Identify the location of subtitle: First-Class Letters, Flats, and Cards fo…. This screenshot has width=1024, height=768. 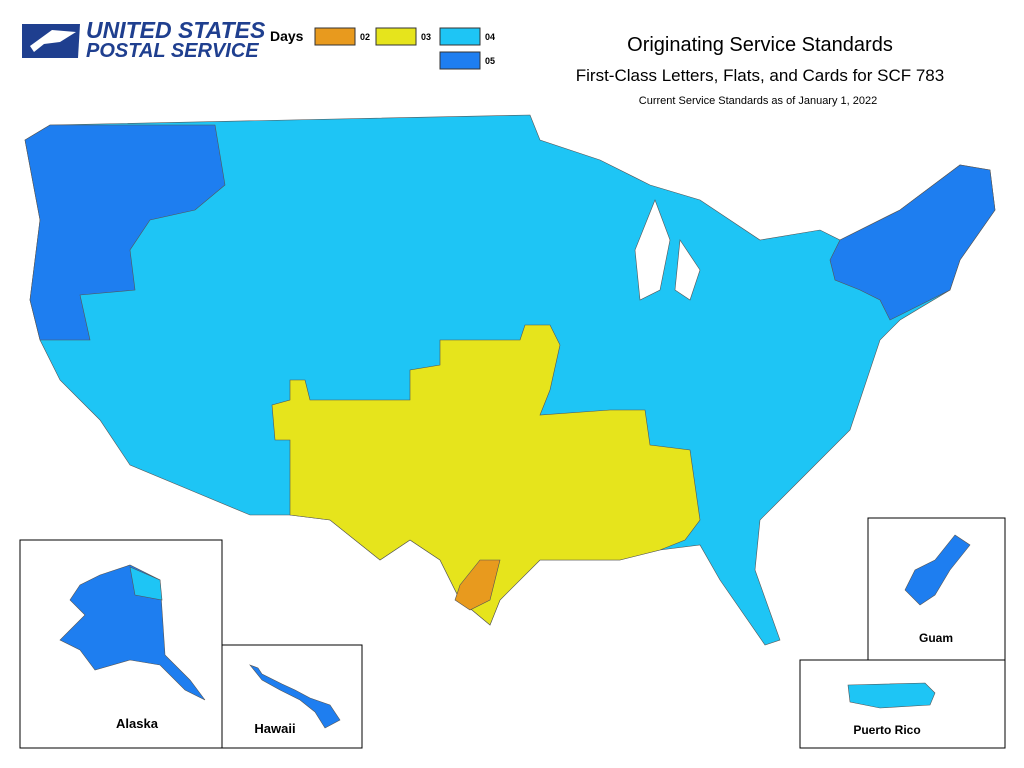
(760, 75).